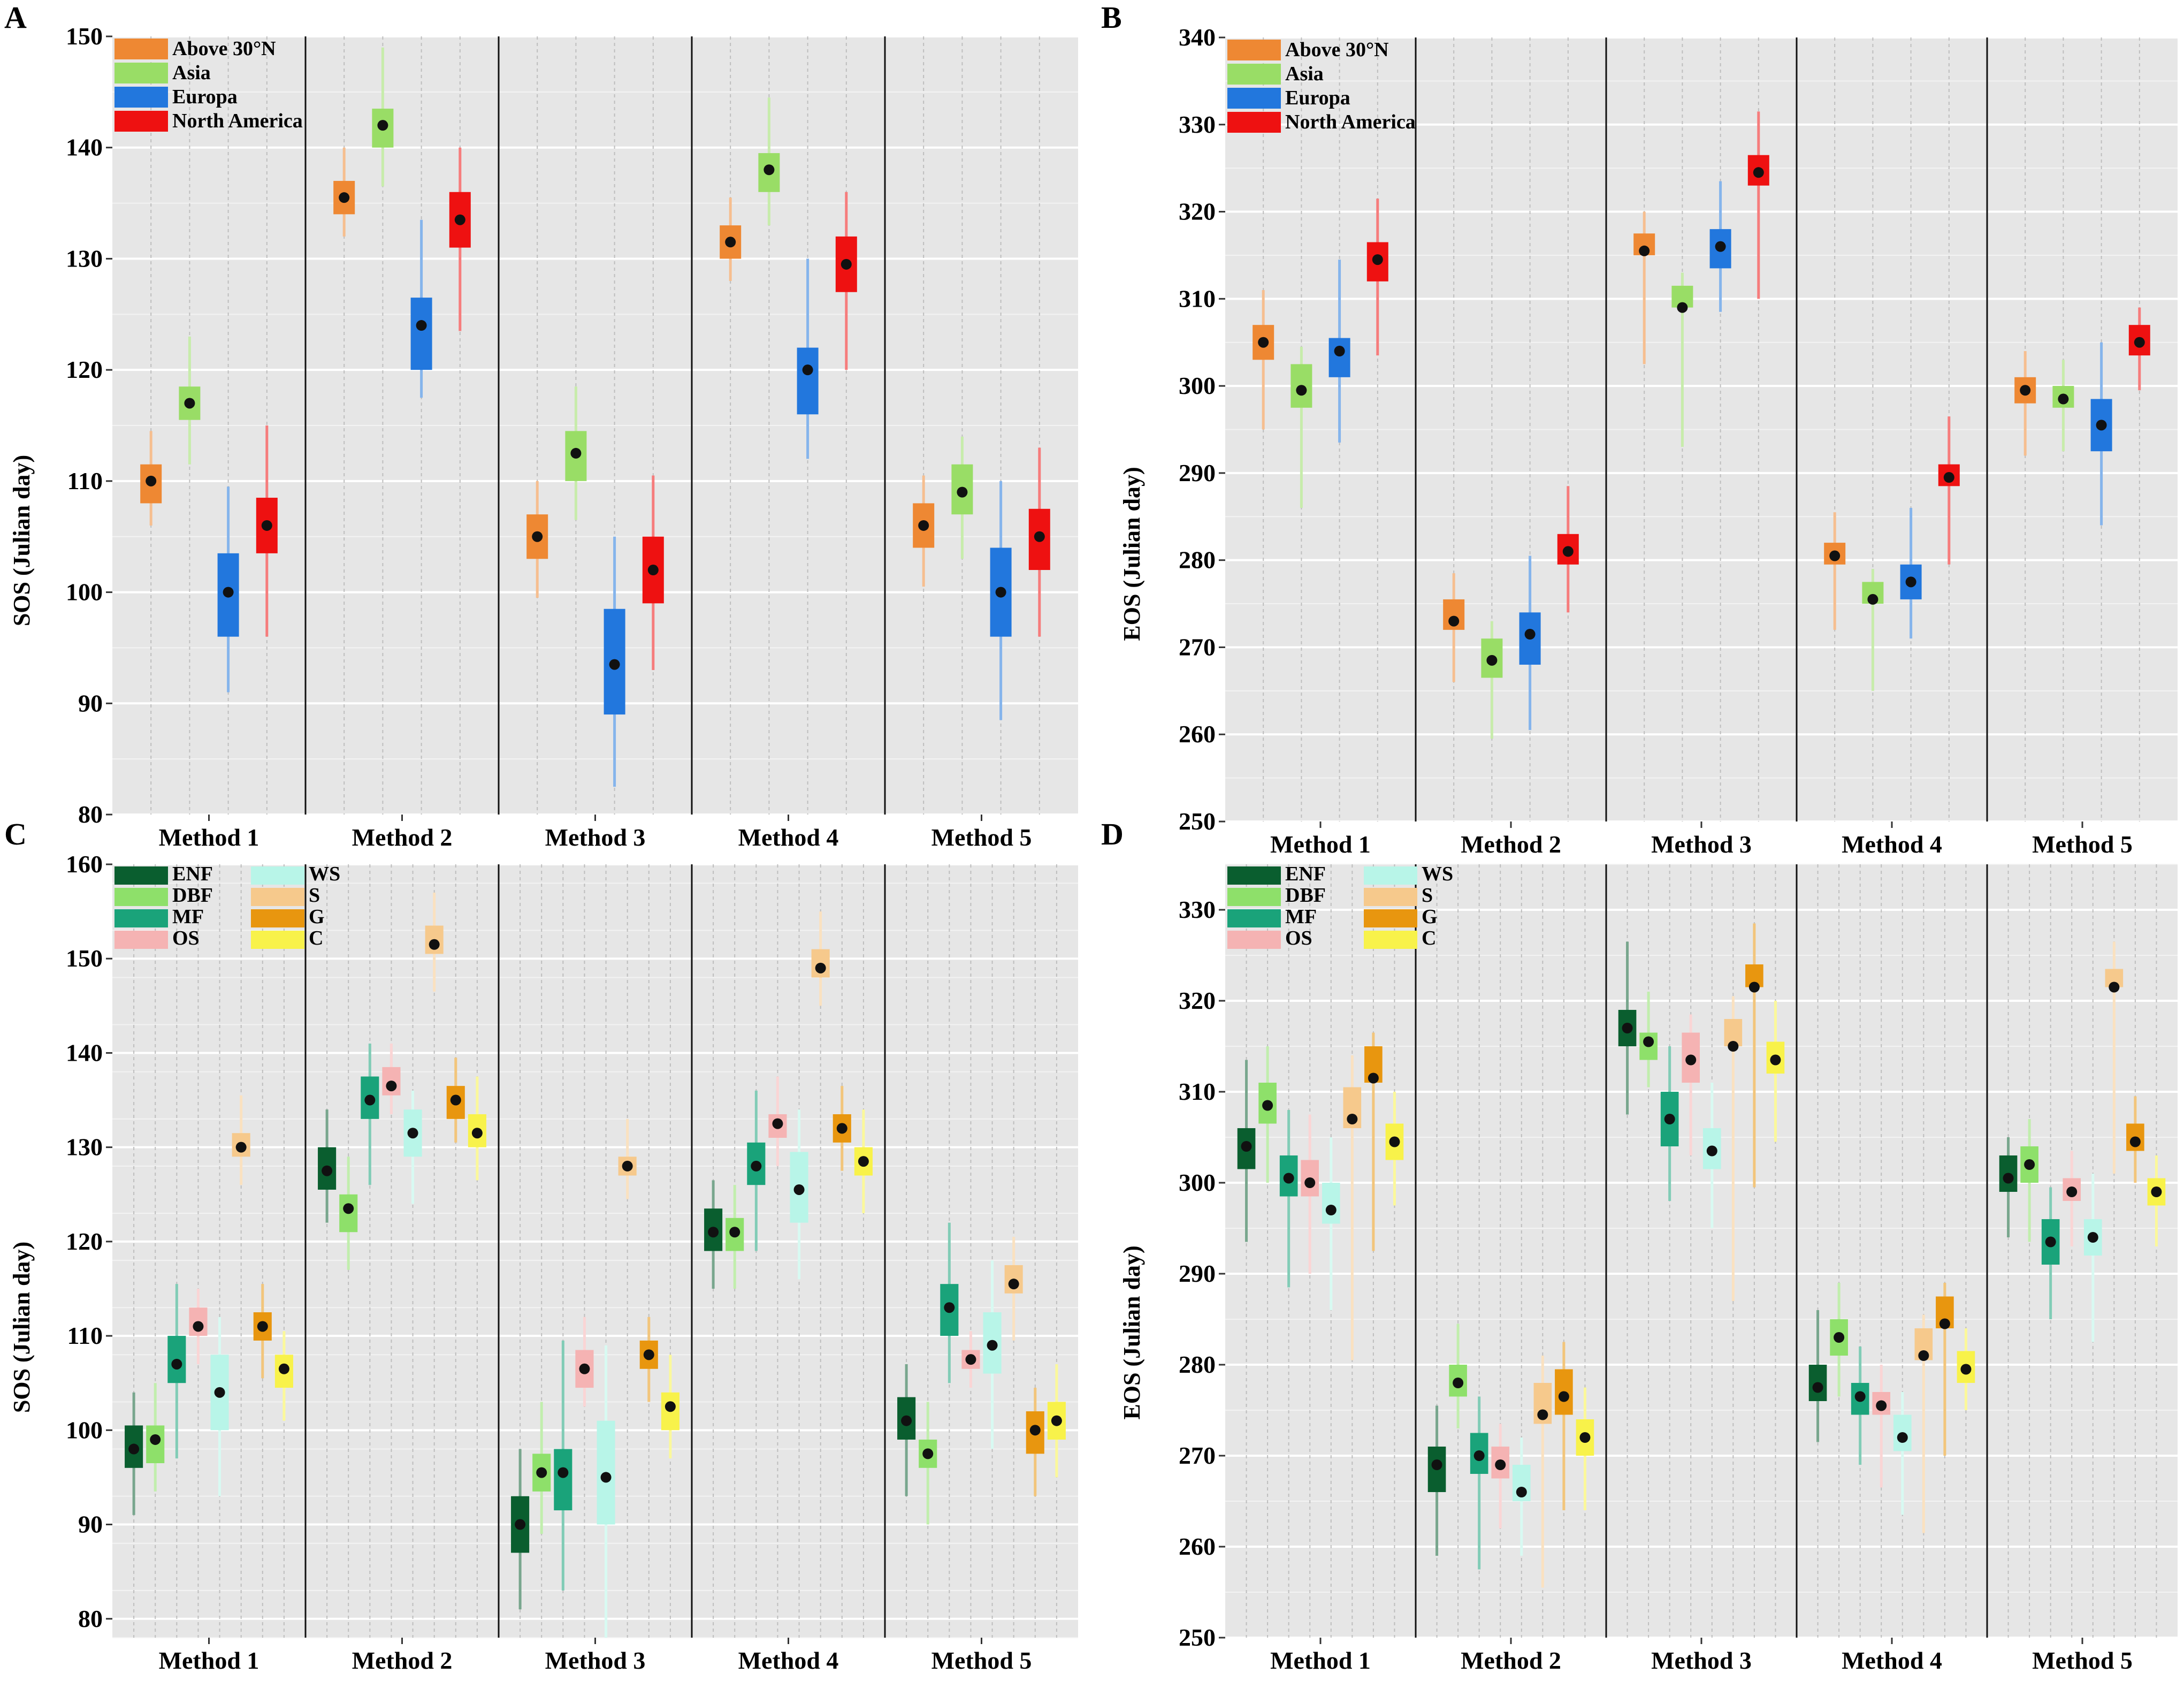 The width and height of the screenshot is (2184, 1681). What do you see at coordinates (1197, 1091) in the screenshot?
I see `y-tick-label-d: 310` at bounding box center [1197, 1091].